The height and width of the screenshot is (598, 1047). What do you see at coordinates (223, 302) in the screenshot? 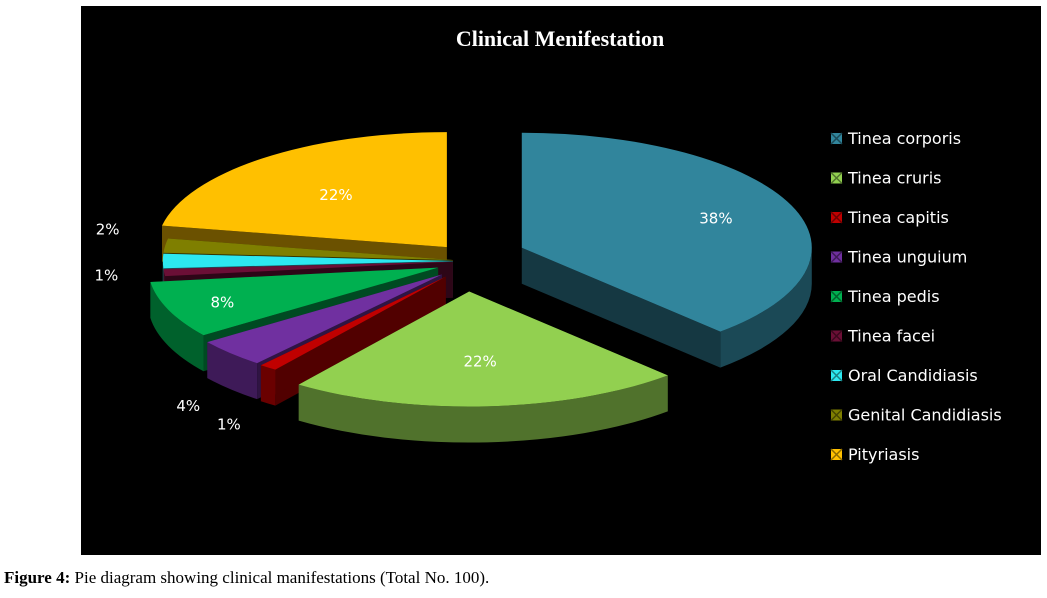
I see `data-label: 8%` at bounding box center [223, 302].